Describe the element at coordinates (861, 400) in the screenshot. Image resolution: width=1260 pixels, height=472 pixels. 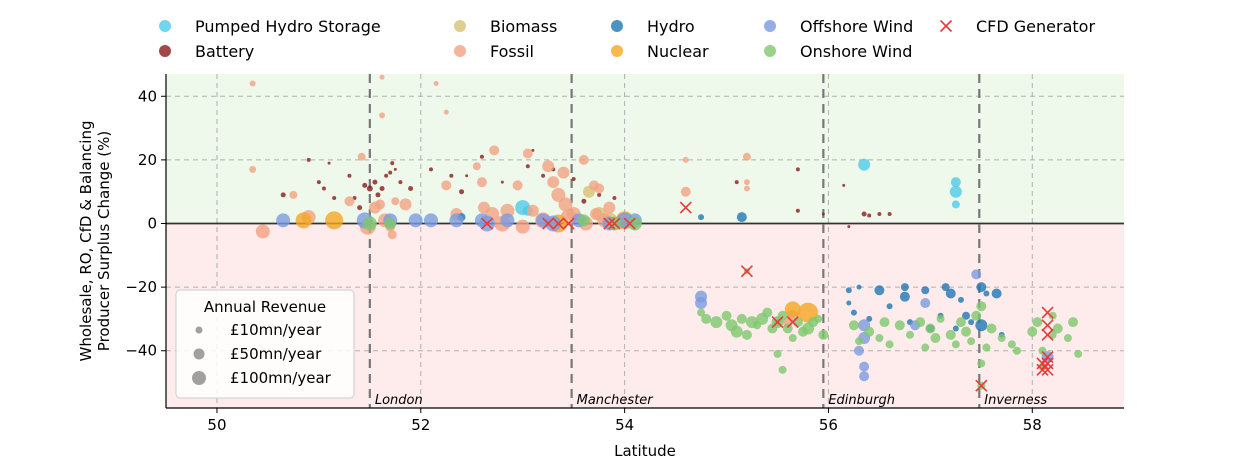
I see `city-label-edinburgh: Edinburgh` at that location.